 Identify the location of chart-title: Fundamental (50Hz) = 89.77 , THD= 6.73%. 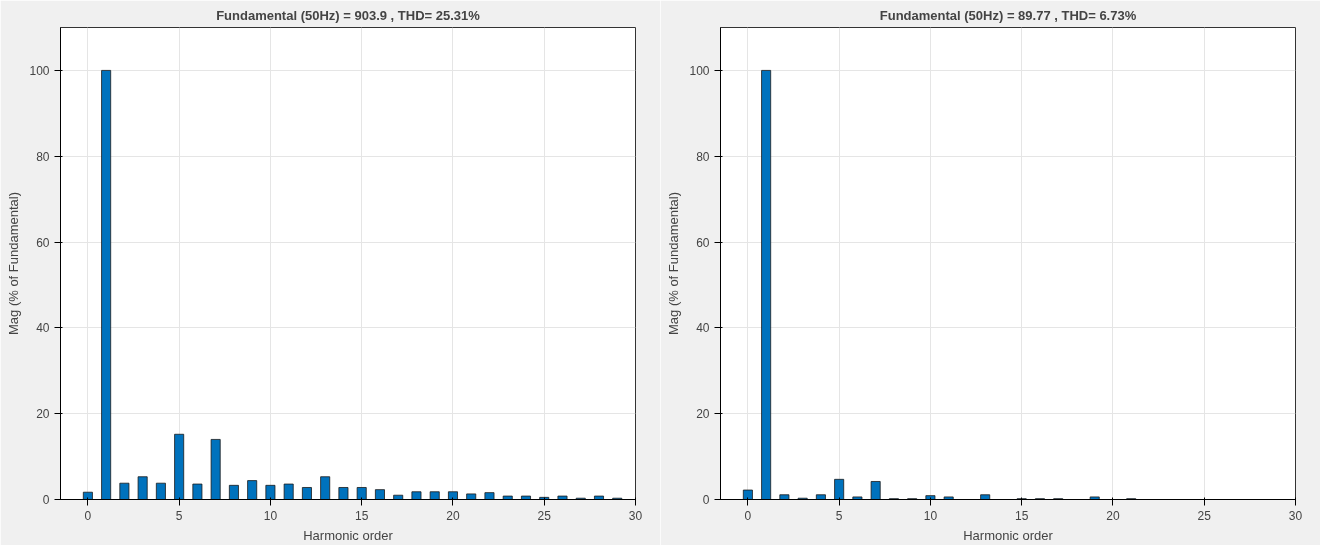
(1008, 15).